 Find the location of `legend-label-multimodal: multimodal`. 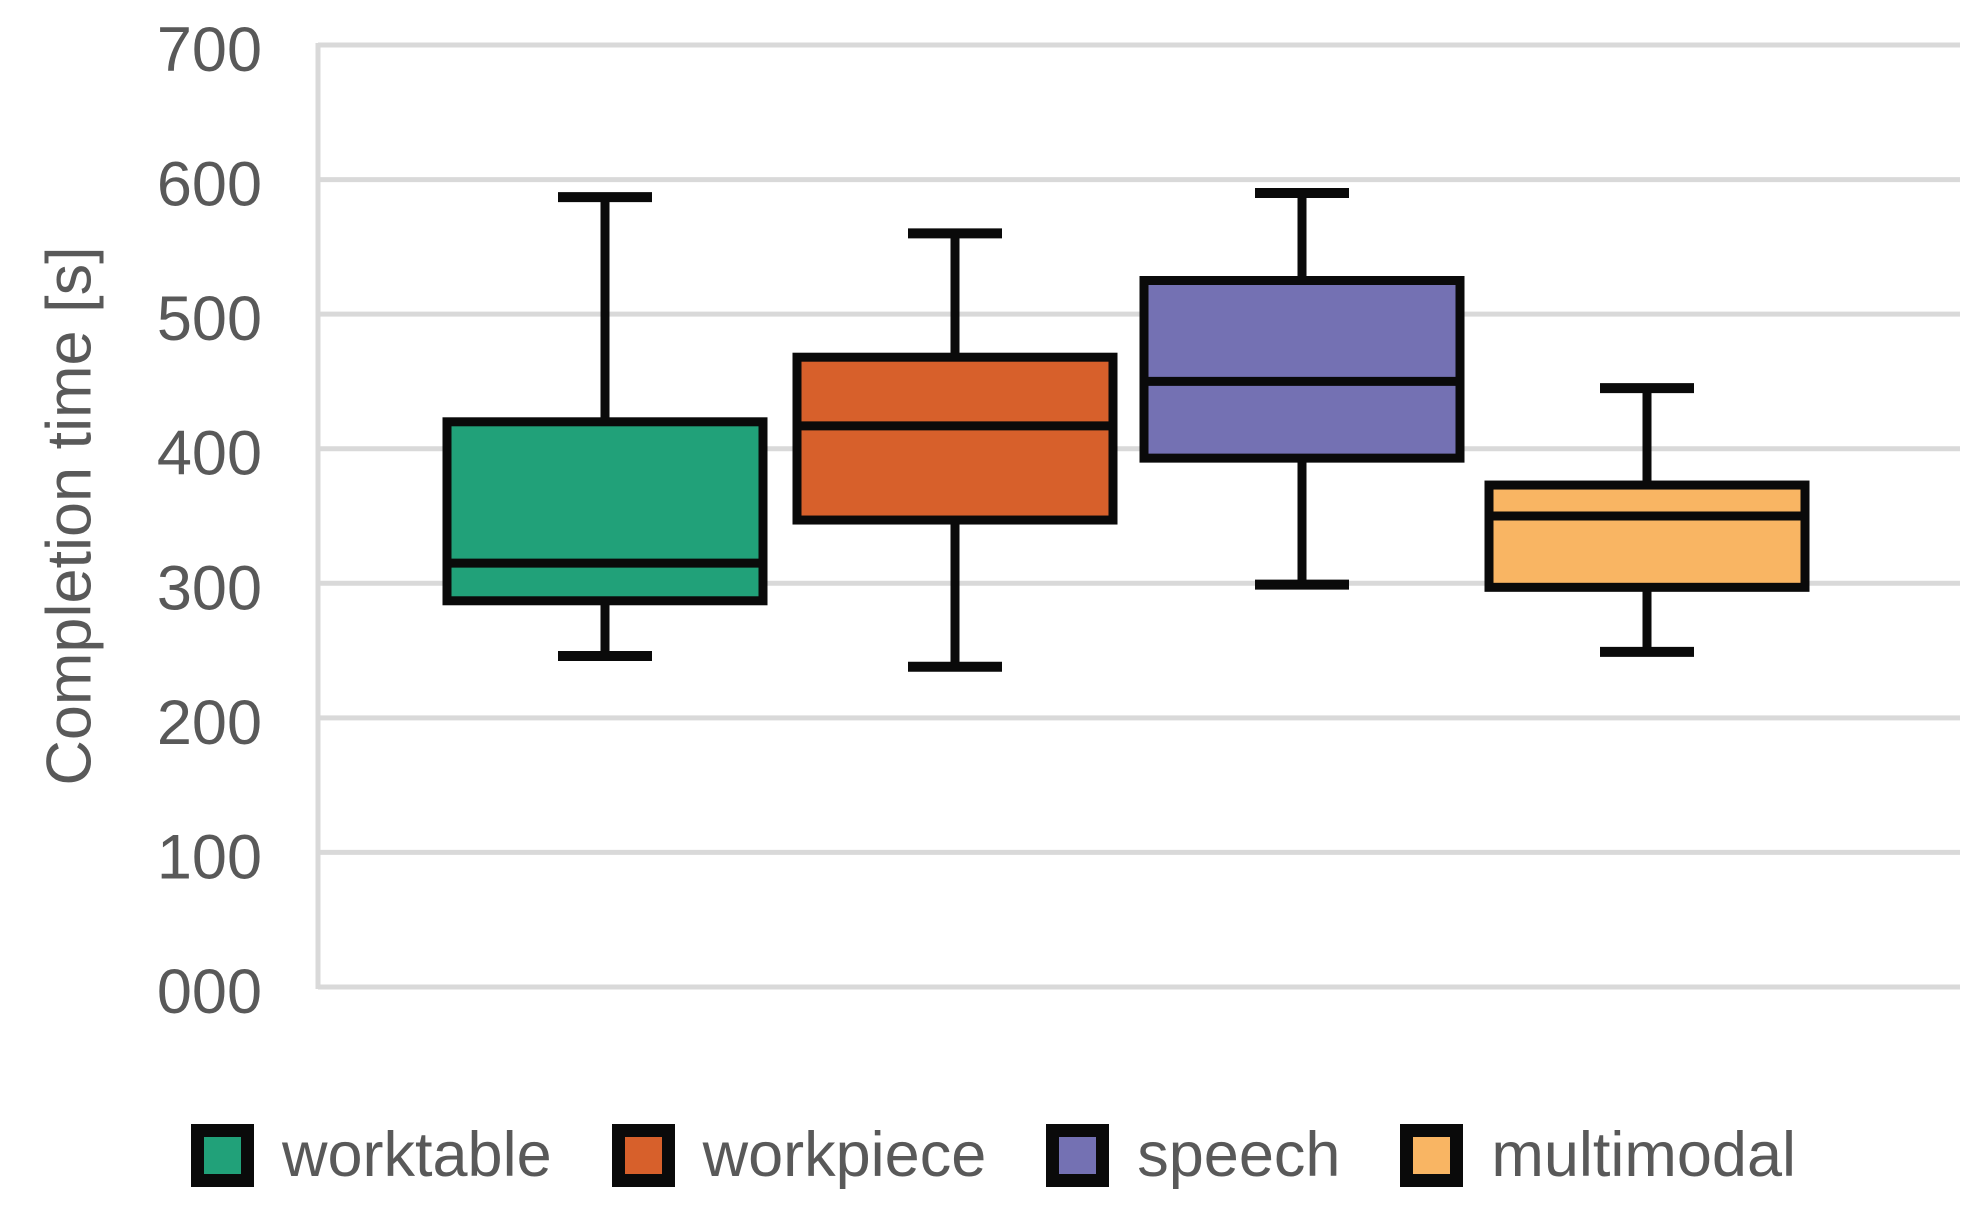

legend-label-multimodal: multimodal is located at coordinates (1644, 1155).